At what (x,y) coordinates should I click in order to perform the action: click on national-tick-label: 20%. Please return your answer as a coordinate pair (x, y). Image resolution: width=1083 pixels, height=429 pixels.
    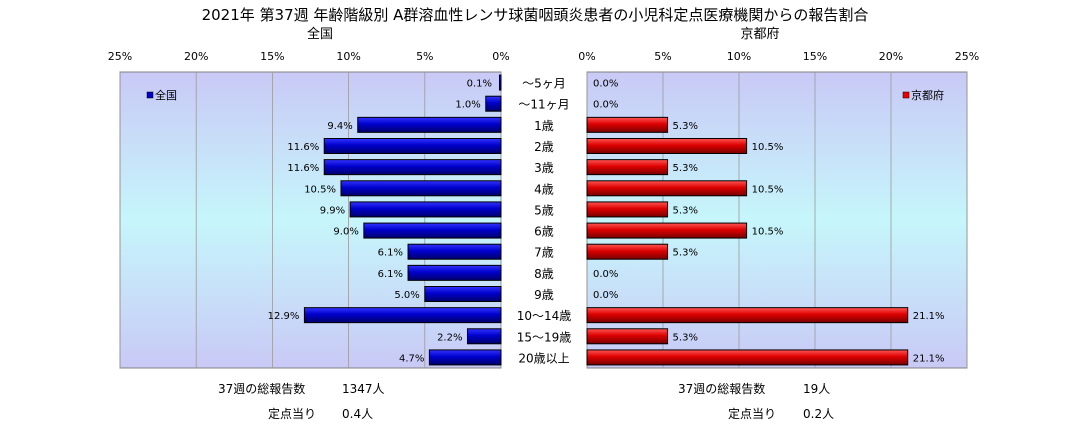
    Looking at the image, I should click on (196, 56).